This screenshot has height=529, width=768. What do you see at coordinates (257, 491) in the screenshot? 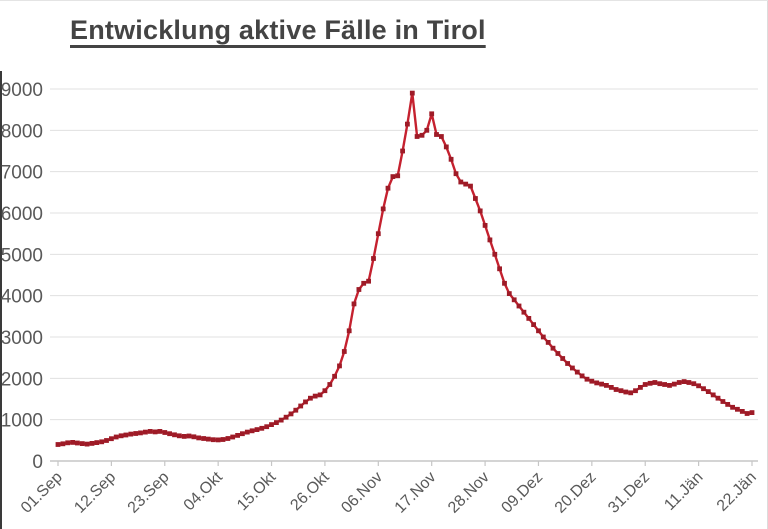
I see `x-tick-label: 15.Okt` at bounding box center [257, 491].